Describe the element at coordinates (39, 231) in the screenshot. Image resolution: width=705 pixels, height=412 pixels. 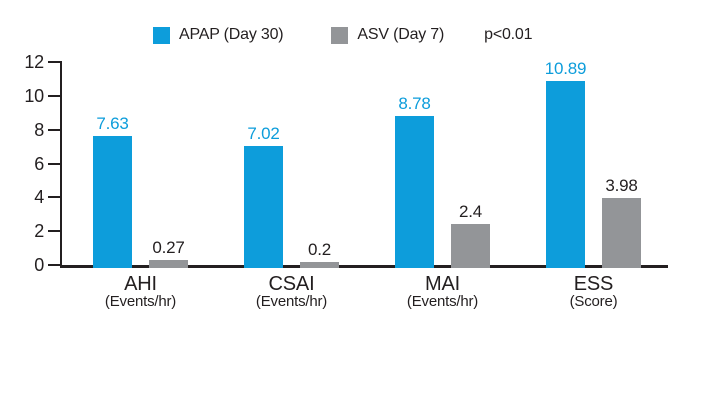
I see `y-tick-label: 2` at that location.